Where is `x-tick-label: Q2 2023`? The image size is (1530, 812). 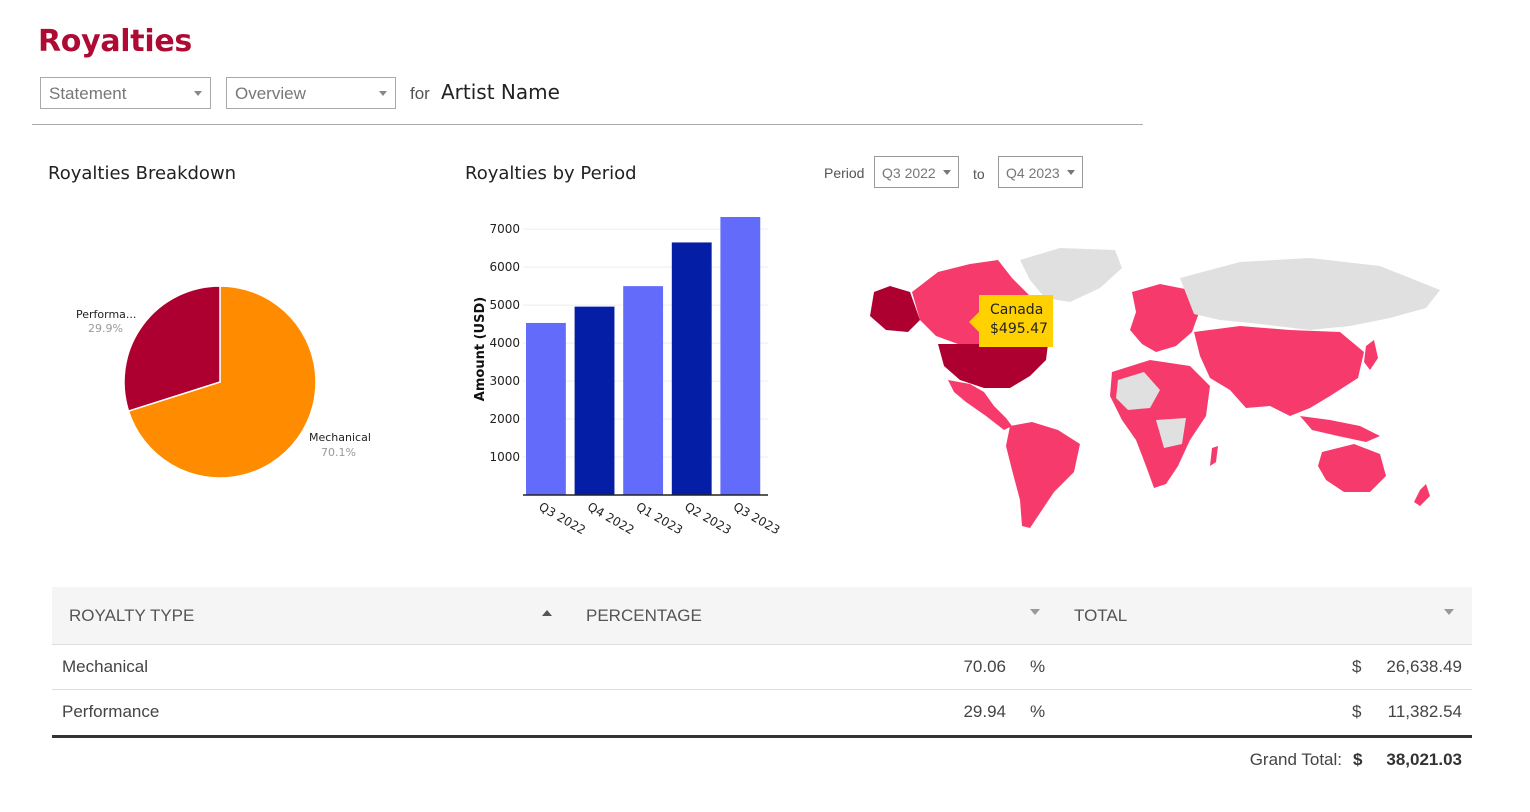 x-tick-label: Q2 2023 is located at coordinates (708, 518).